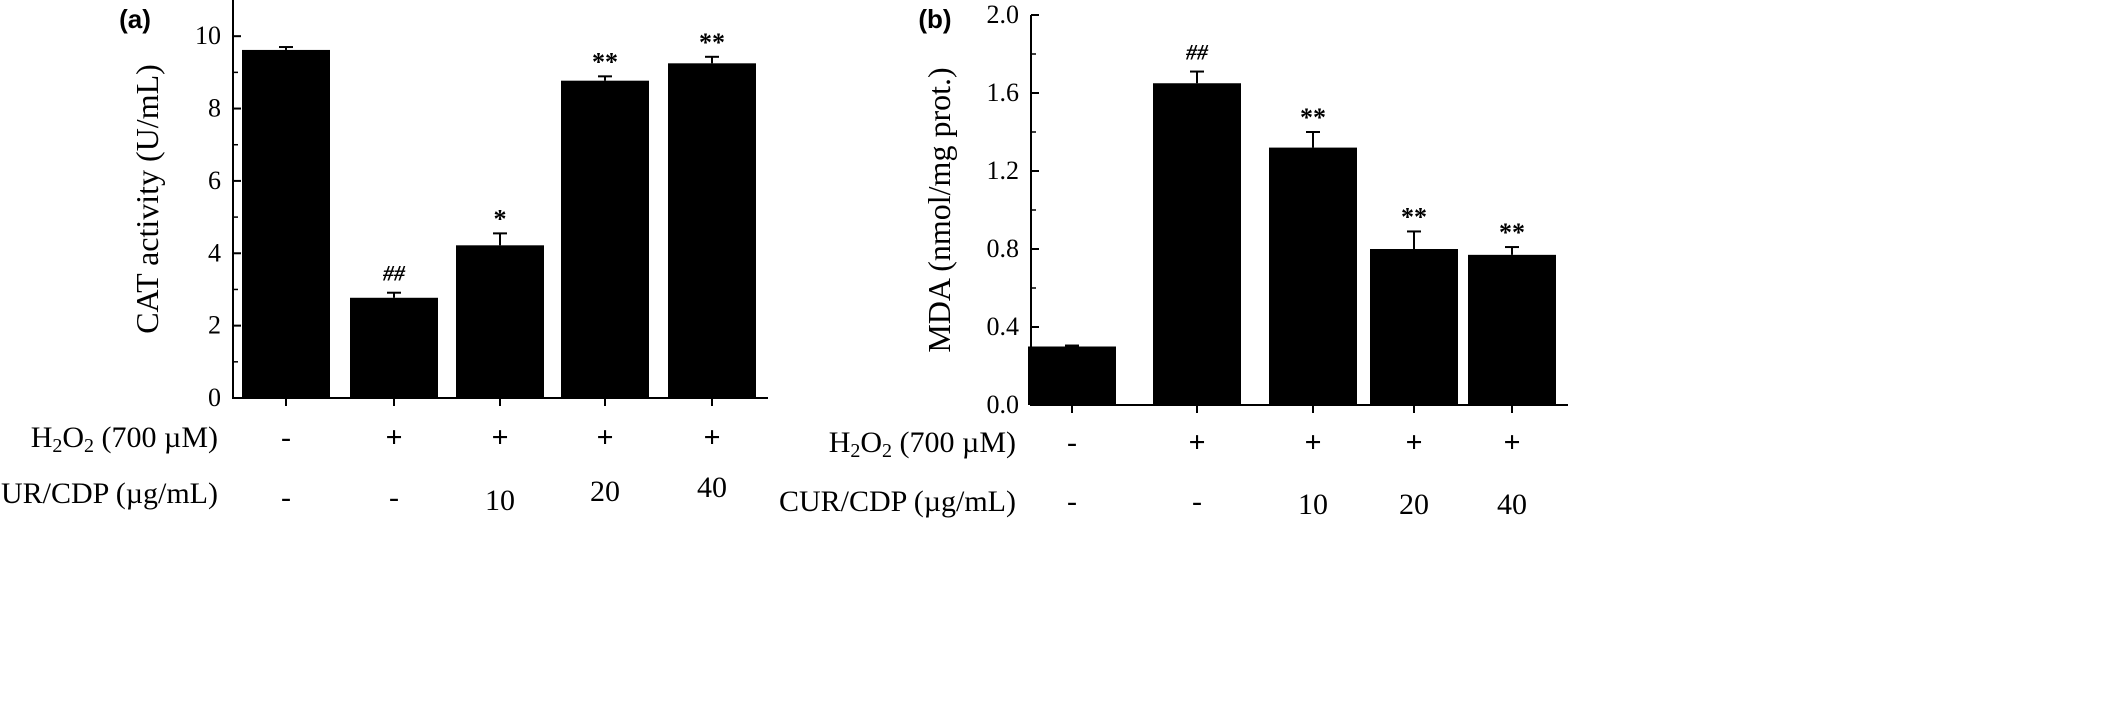  Describe the element at coordinates (1003, 170) in the screenshot. I see `y-tick-label: 1.2` at that location.